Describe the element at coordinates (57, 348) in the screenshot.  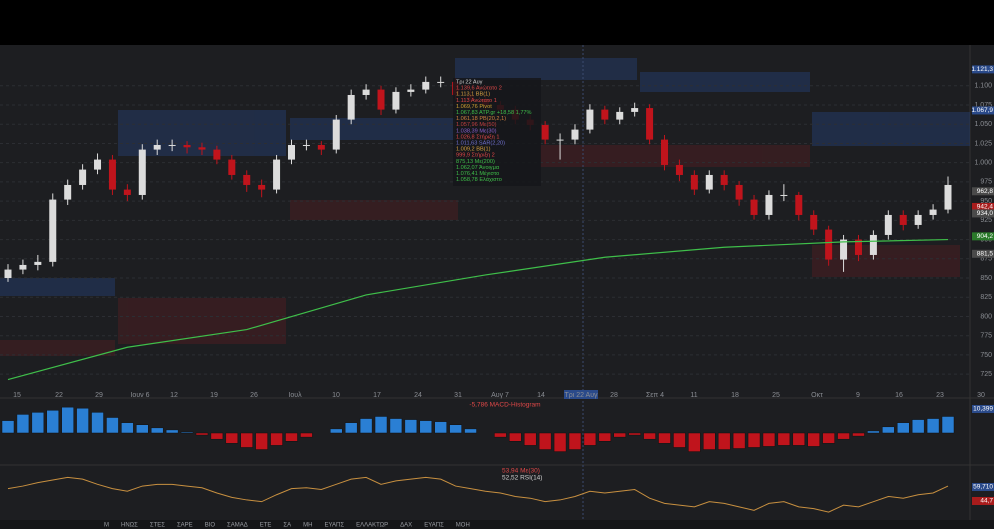
I see `support-zone` at that location.